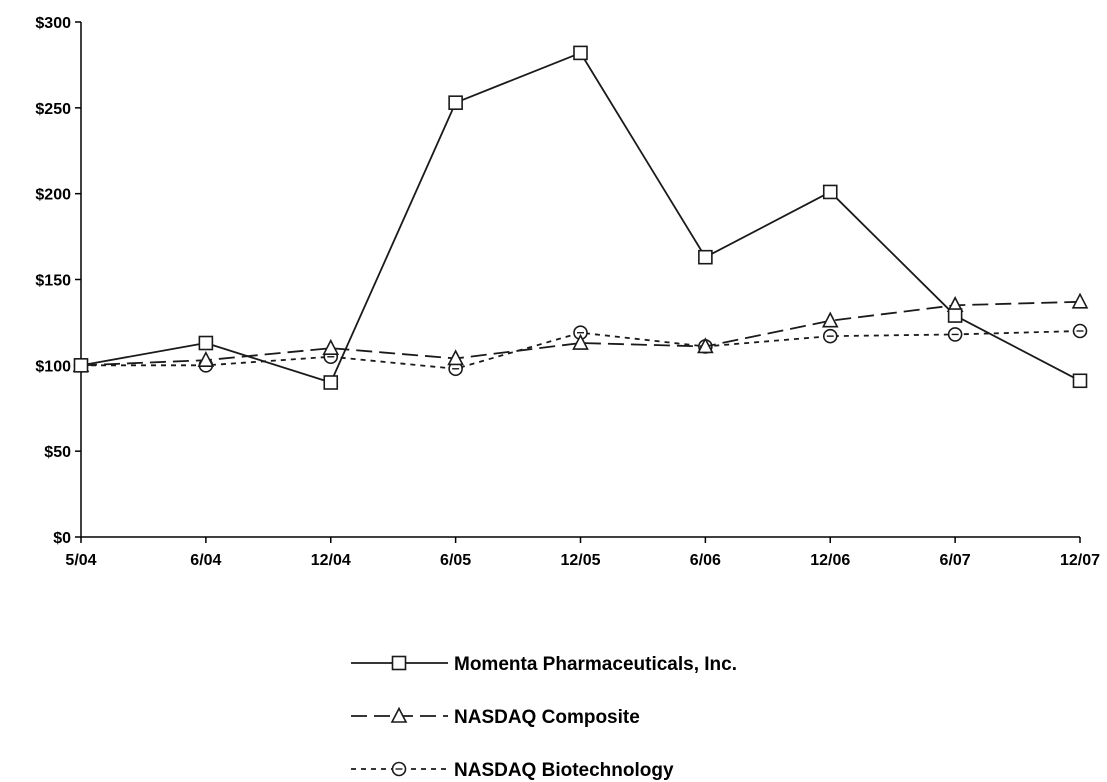  I want to click on legend-item: NASDAQ Composite, so click(495, 717).